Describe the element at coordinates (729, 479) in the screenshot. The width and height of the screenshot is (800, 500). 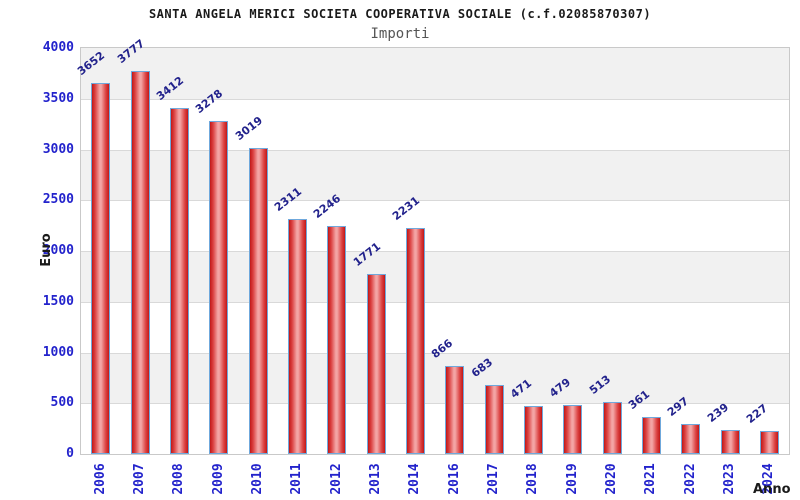
I see `x-tick-label: 2023` at that location.